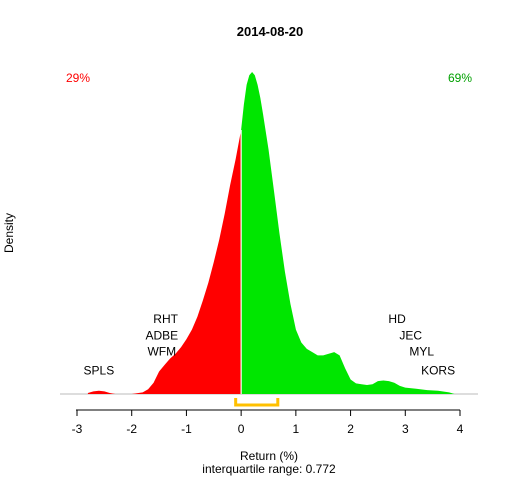 This screenshot has height=480, width=512. Describe the element at coordinates (460, 429) in the screenshot. I see `x-tick-label: 4` at that location.